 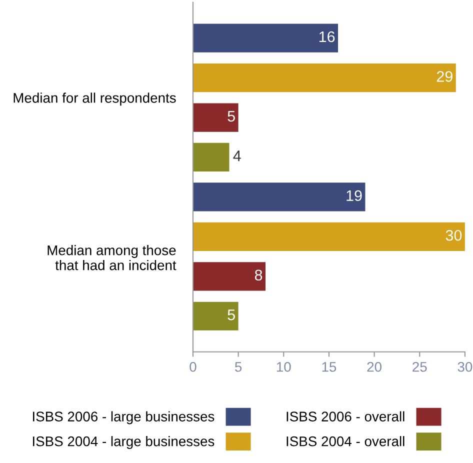 I want to click on x-tick-label: 15, so click(x=329, y=367).